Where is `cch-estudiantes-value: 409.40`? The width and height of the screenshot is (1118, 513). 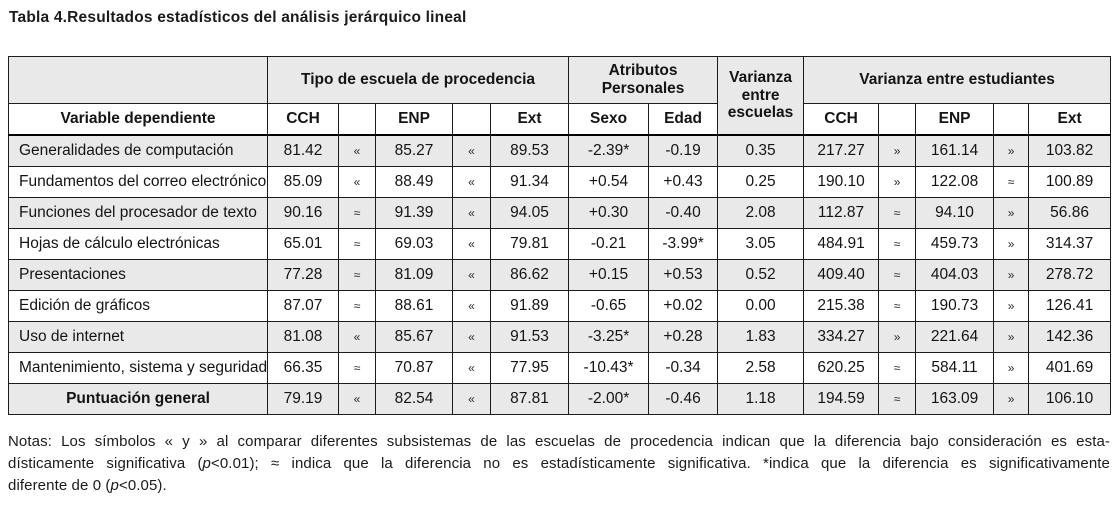 cch-estudiantes-value: 409.40 is located at coordinates (841, 275).